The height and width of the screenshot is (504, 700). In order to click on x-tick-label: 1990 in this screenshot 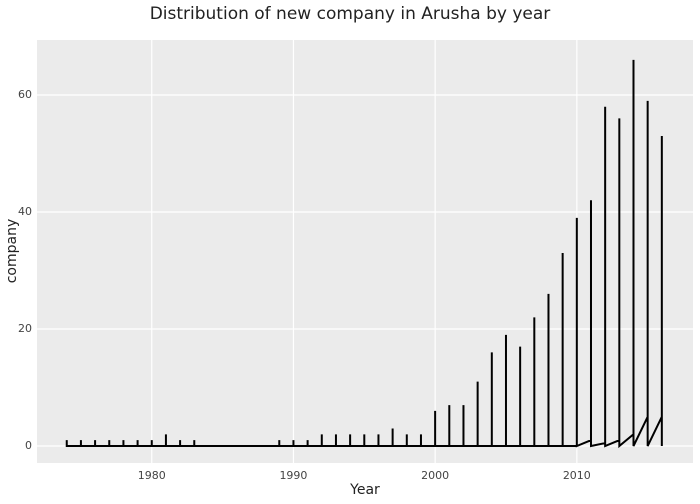, I will do `click(293, 475)`.